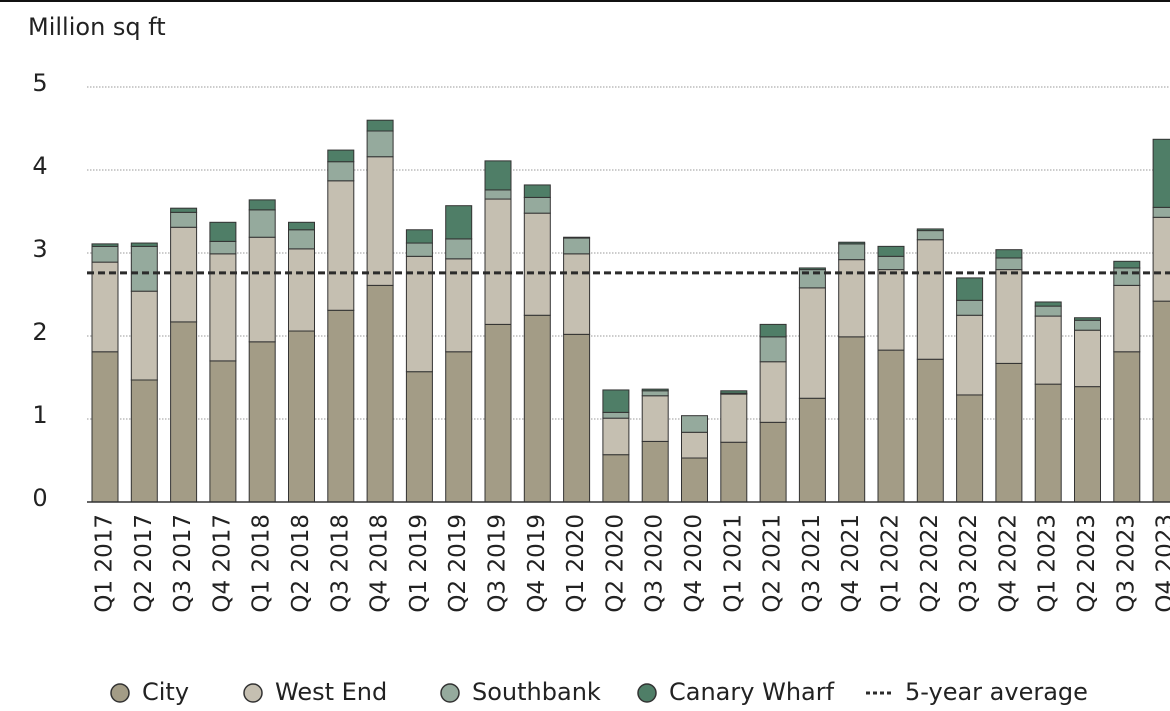 The image size is (1170, 711). I want to click on x-tick-label: Q2 2023, so click(1087, 563).